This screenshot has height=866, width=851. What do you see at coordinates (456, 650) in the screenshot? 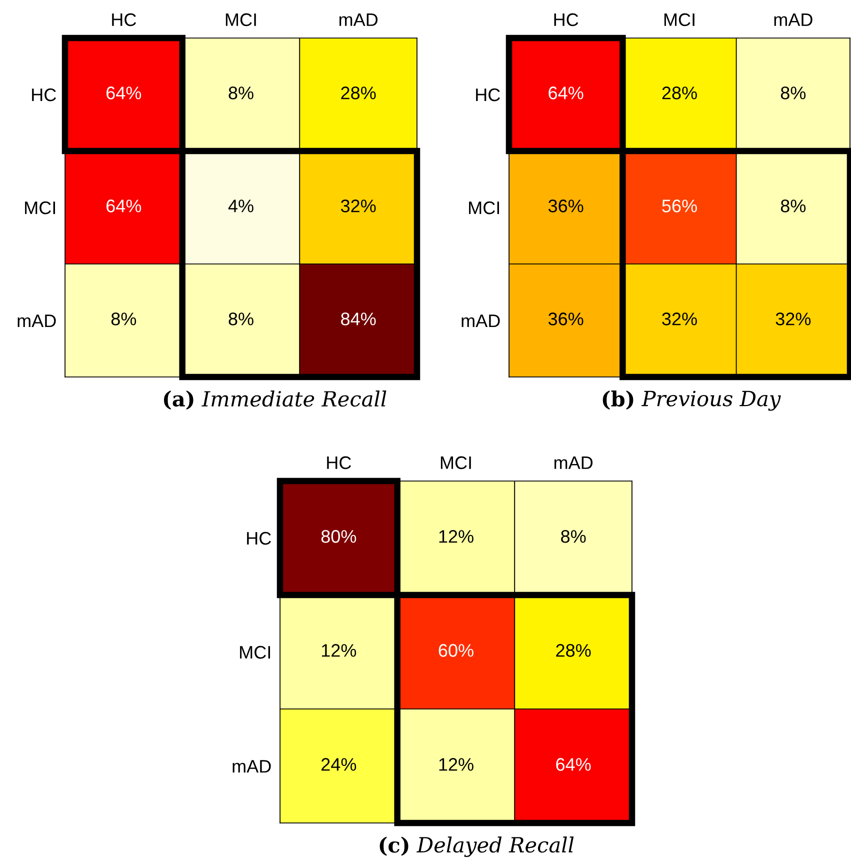
I see `data-label: 60%` at bounding box center [456, 650].